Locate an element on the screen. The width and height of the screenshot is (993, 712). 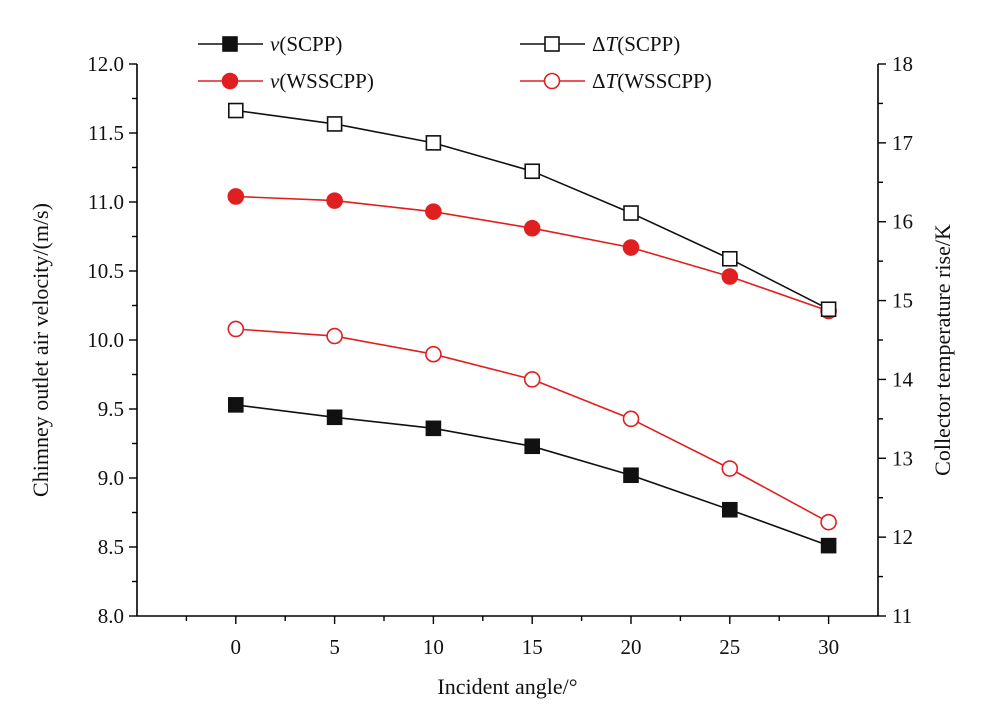
x-tick-label: 30 is located at coordinates (828, 647).